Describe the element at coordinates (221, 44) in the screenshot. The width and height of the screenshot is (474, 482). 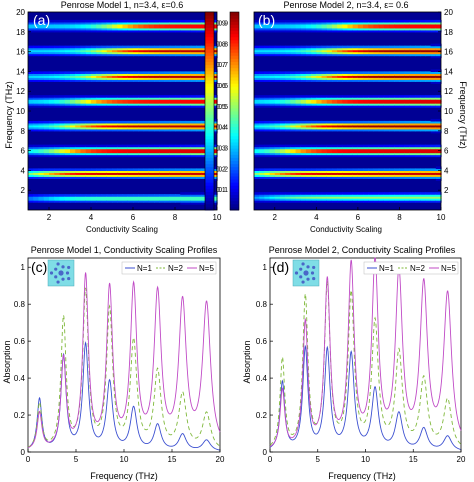
I see `colorbar-tick-label: 0.8` at that location.